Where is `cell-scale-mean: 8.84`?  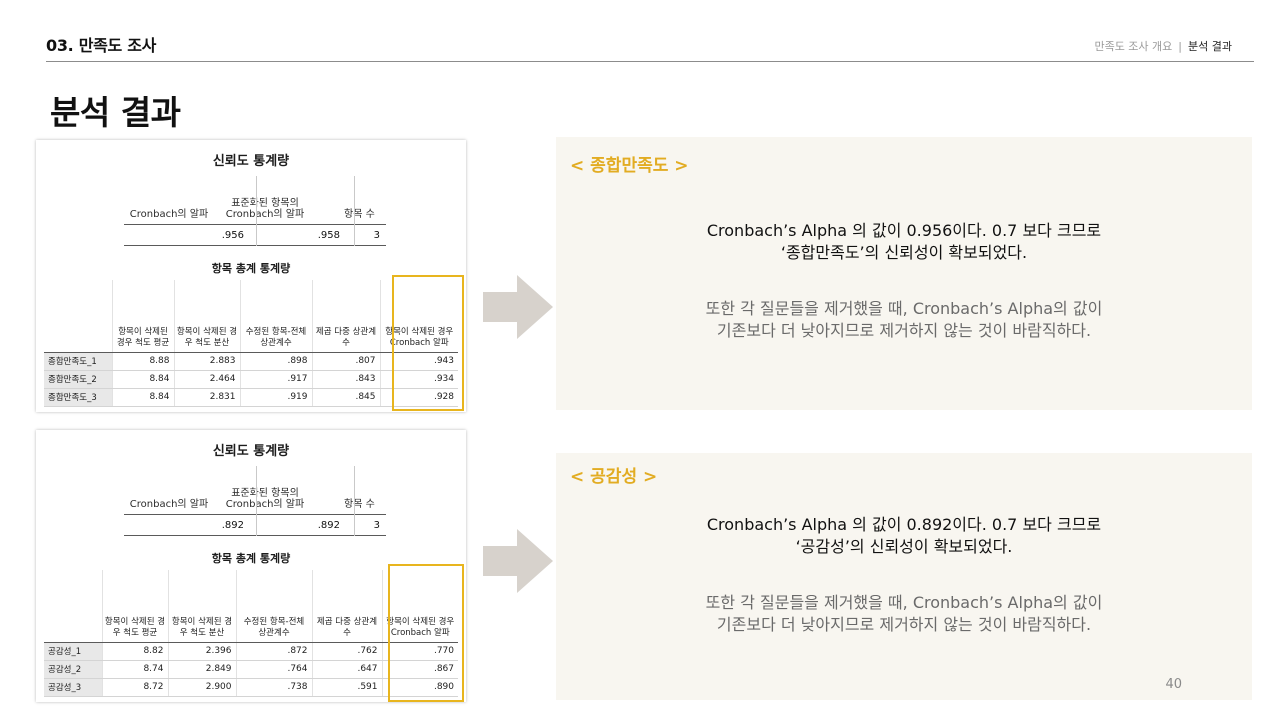
cell-scale-mean: 8.84 is located at coordinates (142, 379).